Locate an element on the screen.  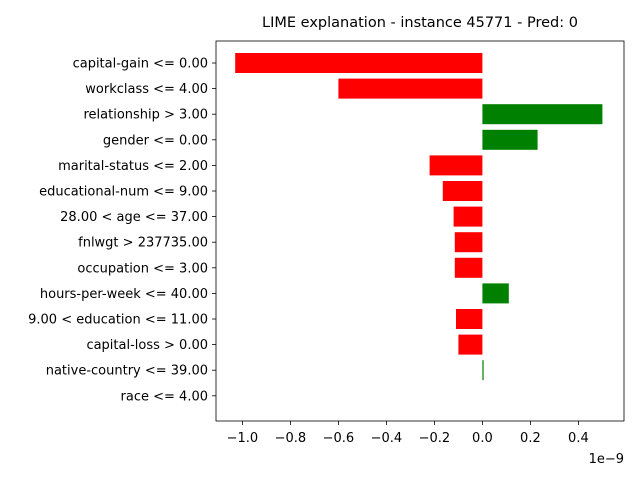
y-tick-label: relationship > 3.00 is located at coordinates (145, 115).